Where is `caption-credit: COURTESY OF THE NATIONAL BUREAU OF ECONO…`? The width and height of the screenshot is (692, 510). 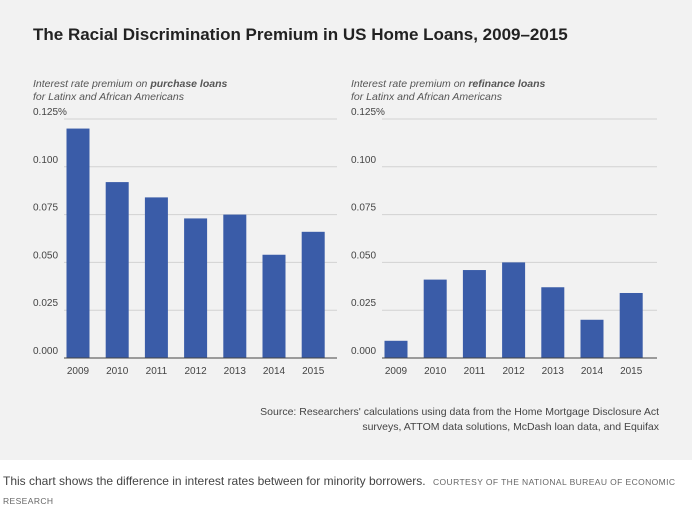
caption-credit: COURTESY OF THE NATIONAL BUREAU OF ECONO… is located at coordinates (339, 491).